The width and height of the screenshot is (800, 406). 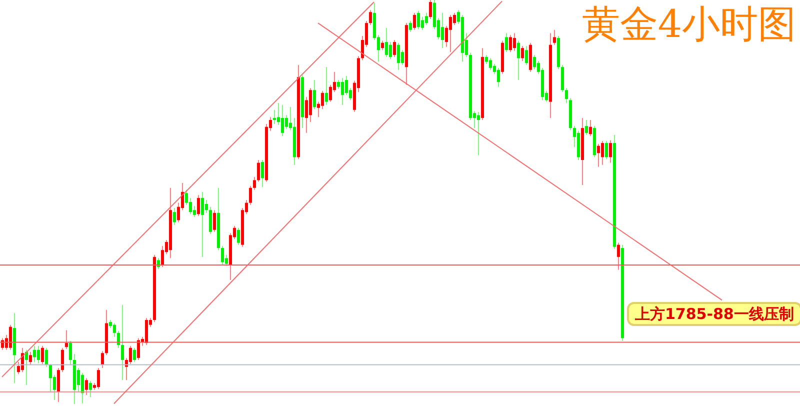 I want to click on annotation: 上方1785-88一线压制, so click(x=714, y=314).